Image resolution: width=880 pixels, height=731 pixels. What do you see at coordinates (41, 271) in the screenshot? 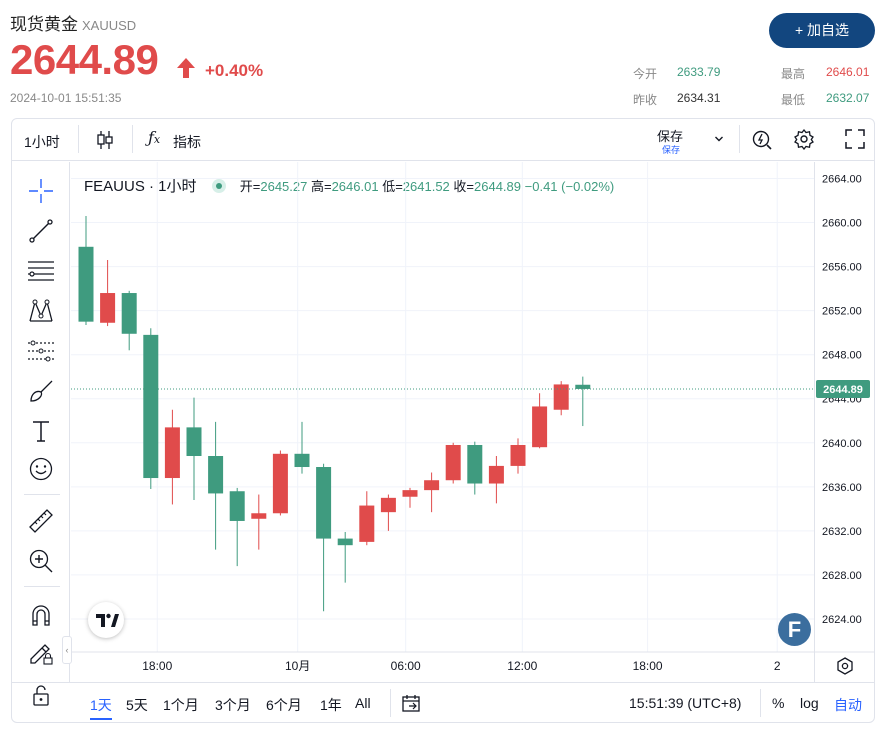
I see `fib-icon` at bounding box center [41, 271].